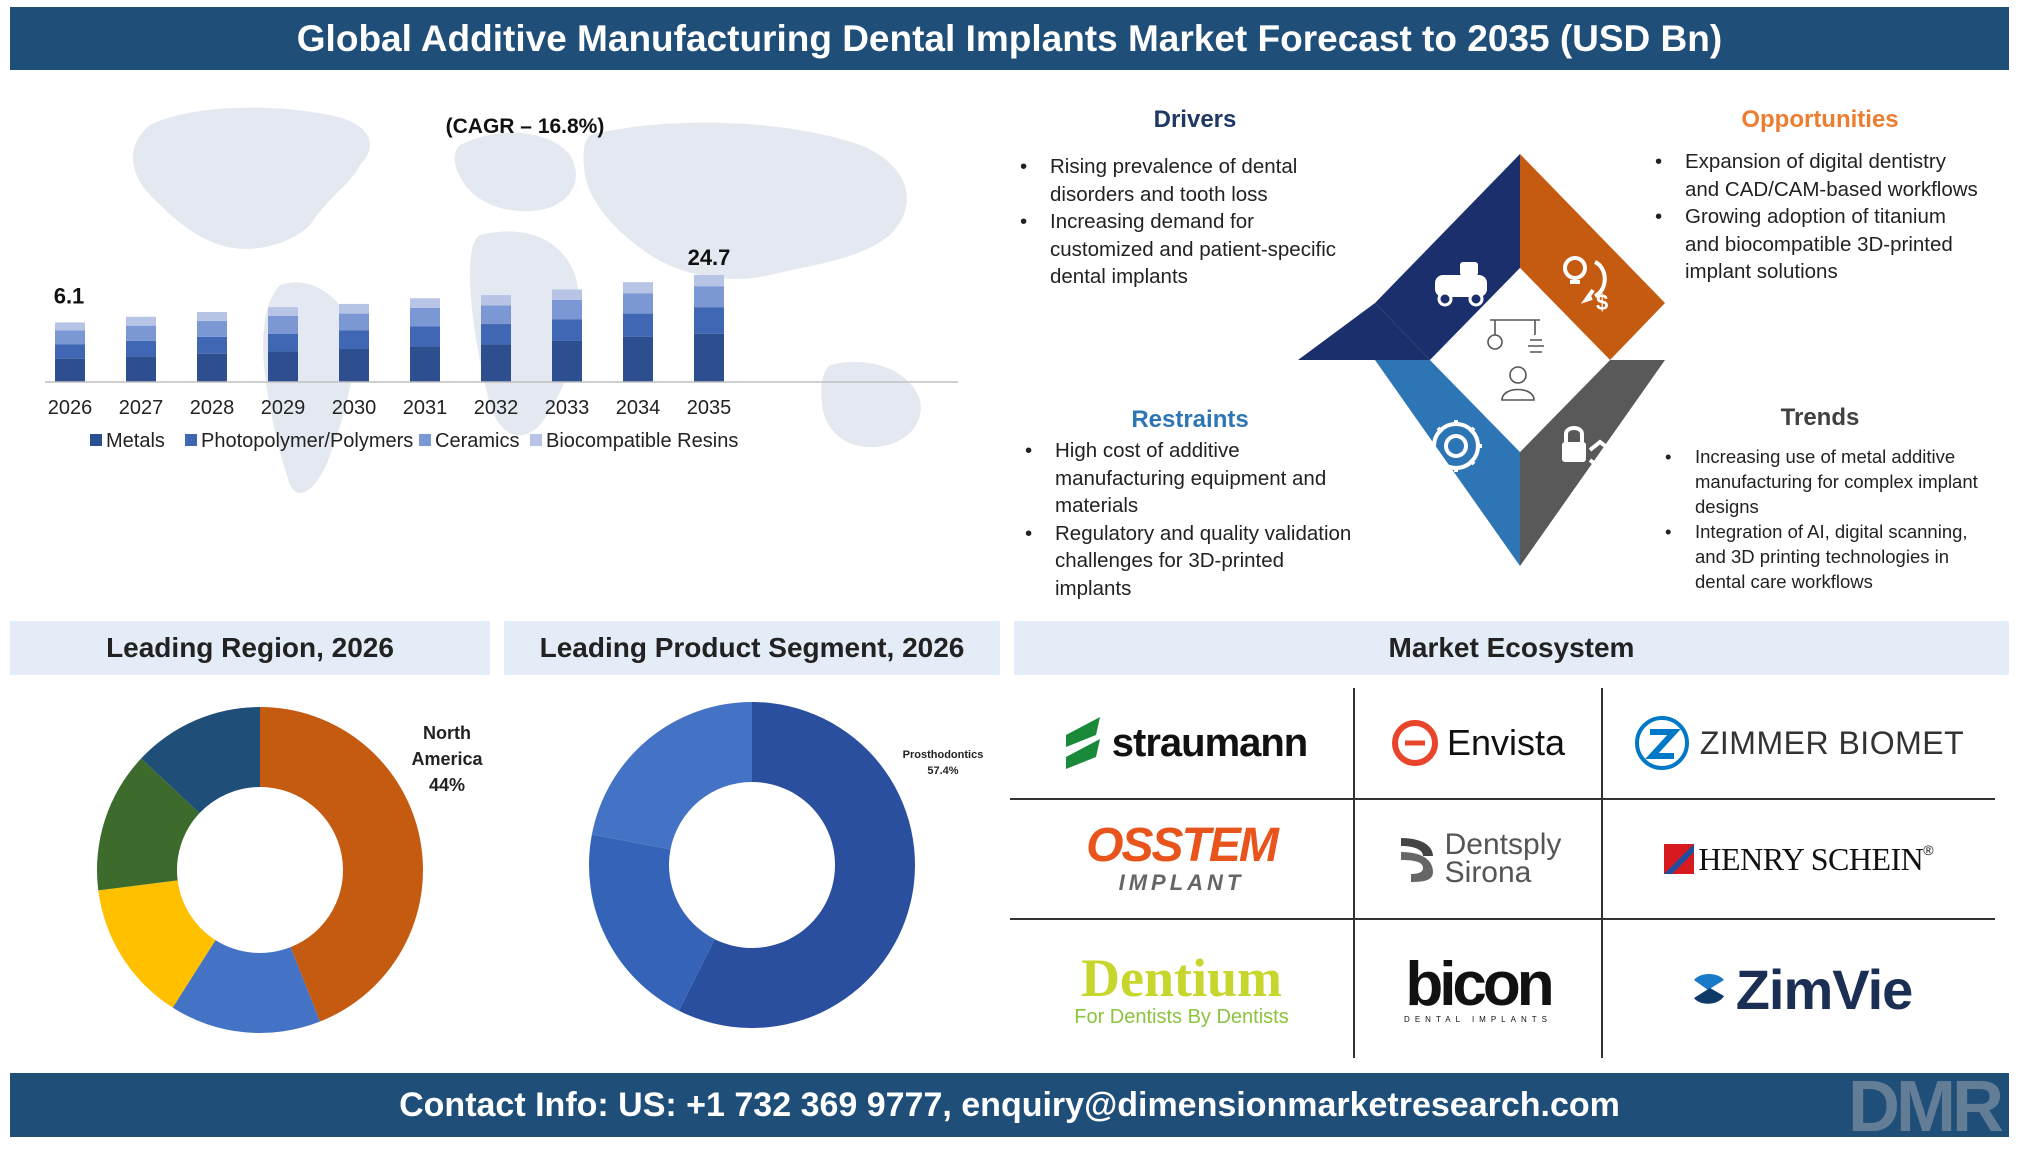  What do you see at coordinates (70, 408) in the screenshot?
I see `x-tick-label: 2026` at bounding box center [70, 408].